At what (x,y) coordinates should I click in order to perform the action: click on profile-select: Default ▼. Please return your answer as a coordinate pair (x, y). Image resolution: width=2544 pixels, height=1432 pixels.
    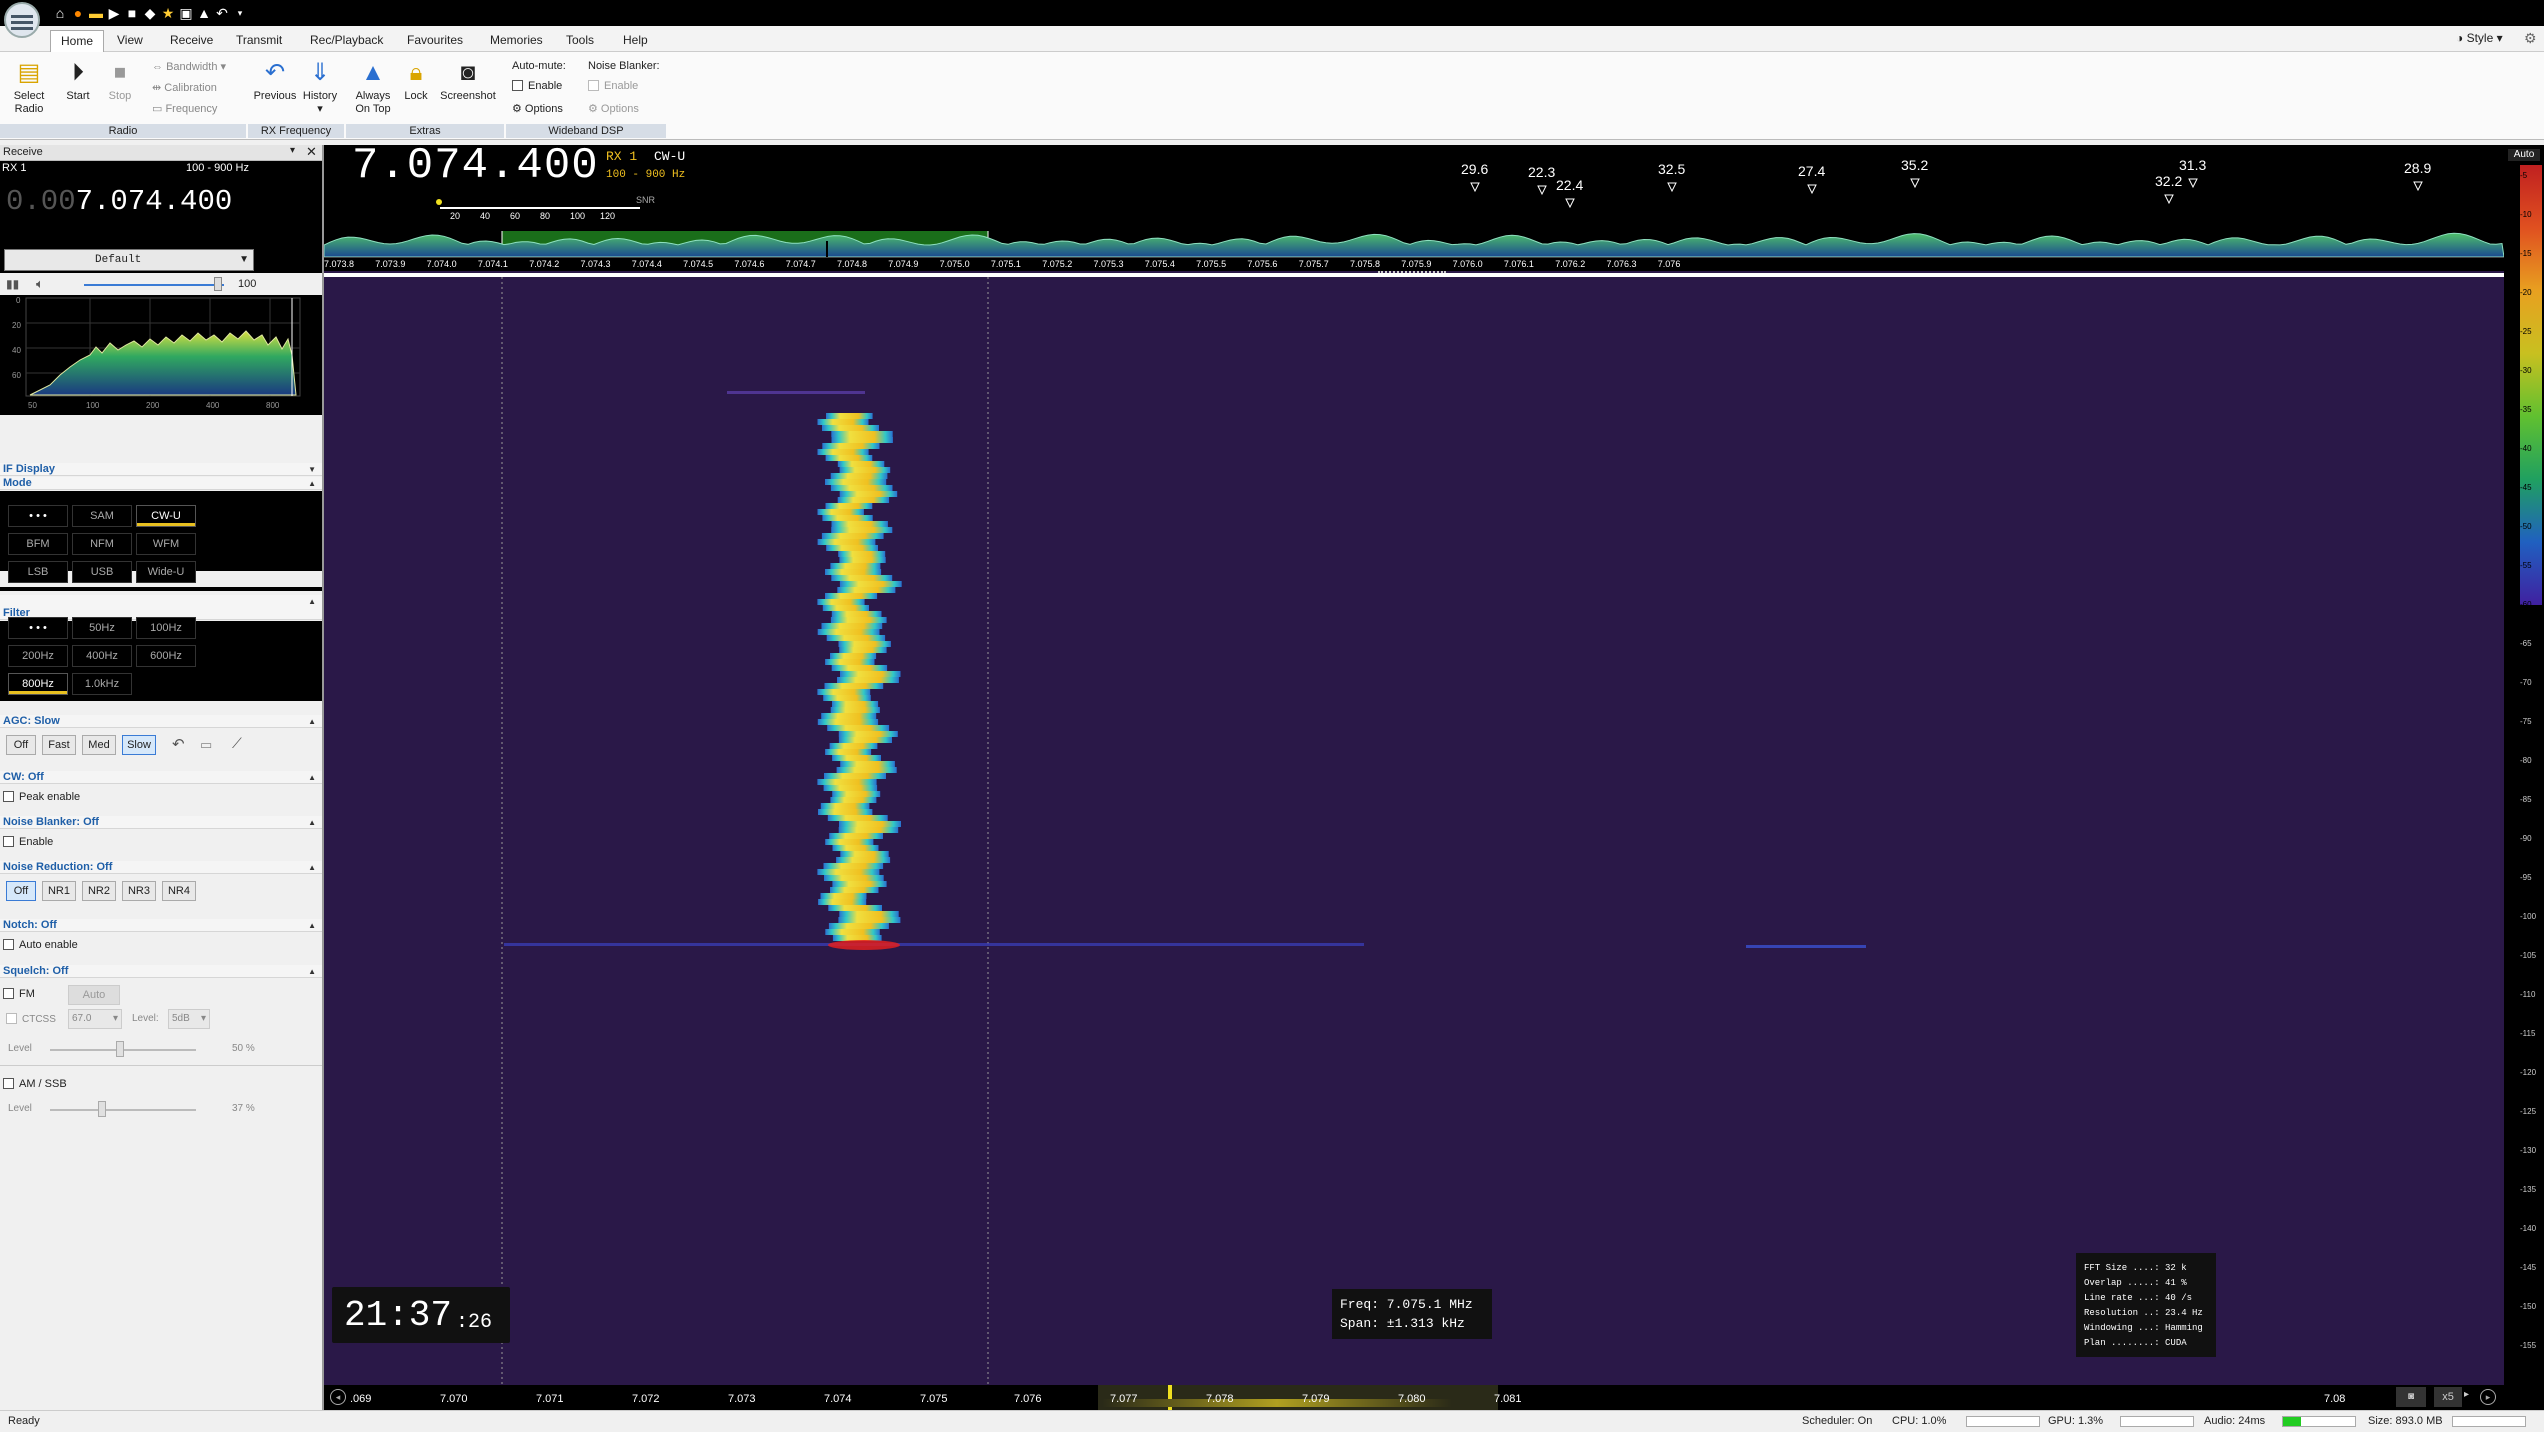
    Looking at the image, I should click on (129, 260).